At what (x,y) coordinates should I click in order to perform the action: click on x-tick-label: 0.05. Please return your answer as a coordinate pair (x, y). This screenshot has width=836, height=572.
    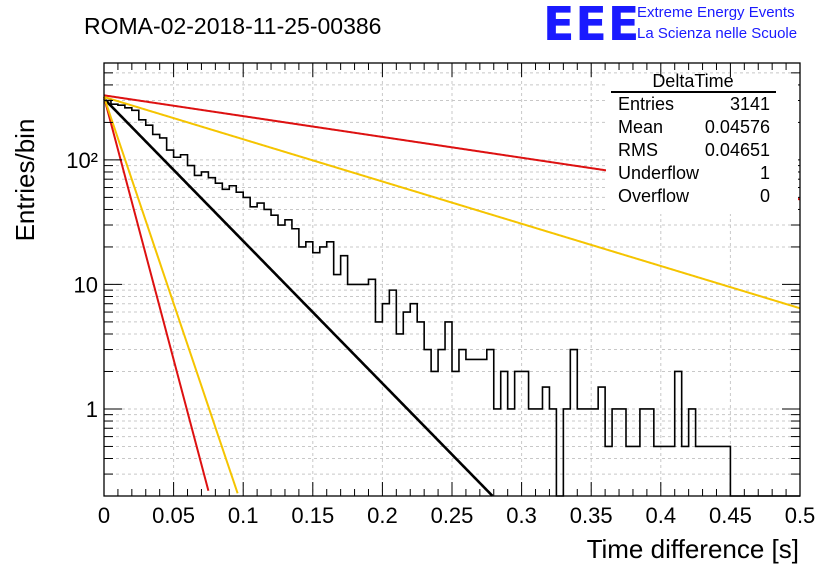
    Looking at the image, I should click on (173, 515).